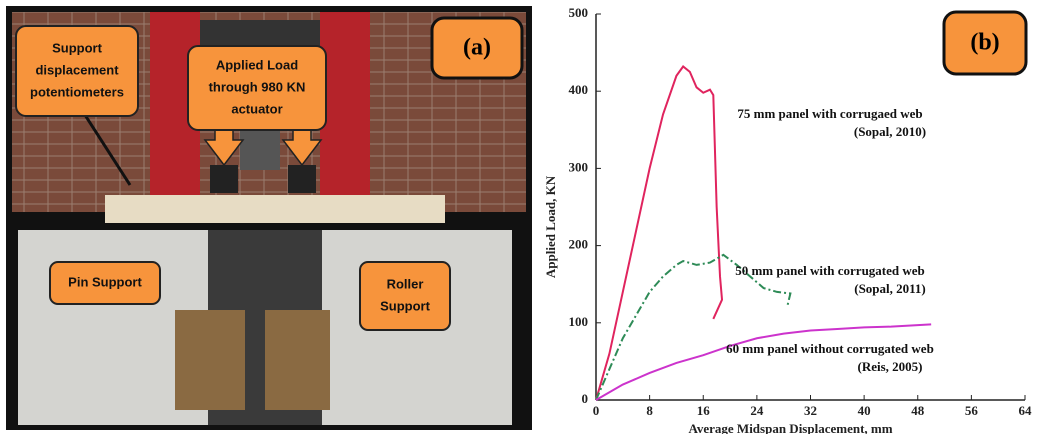  Describe the element at coordinates (972, 410) in the screenshot. I see `x-tick-label: 56` at that location.